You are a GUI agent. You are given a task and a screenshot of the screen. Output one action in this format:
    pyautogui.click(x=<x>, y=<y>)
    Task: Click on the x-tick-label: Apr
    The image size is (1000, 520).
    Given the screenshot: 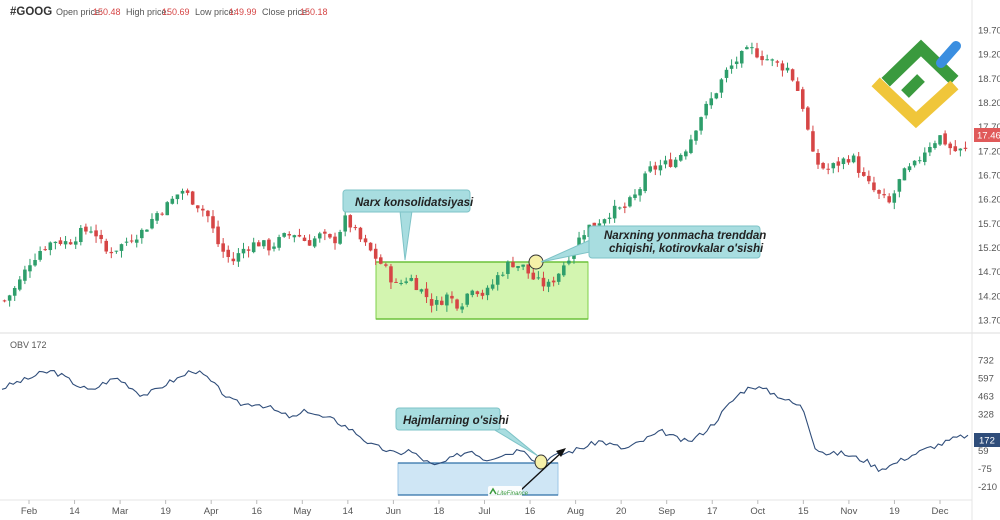 What is the action you would take?
    pyautogui.click(x=211, y=511)
    